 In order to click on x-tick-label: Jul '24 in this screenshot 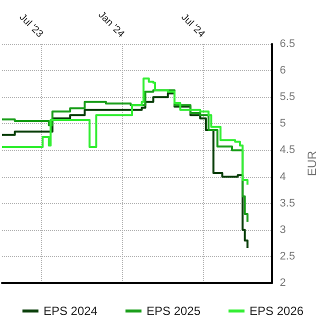, I will do `click(193, 26)`.